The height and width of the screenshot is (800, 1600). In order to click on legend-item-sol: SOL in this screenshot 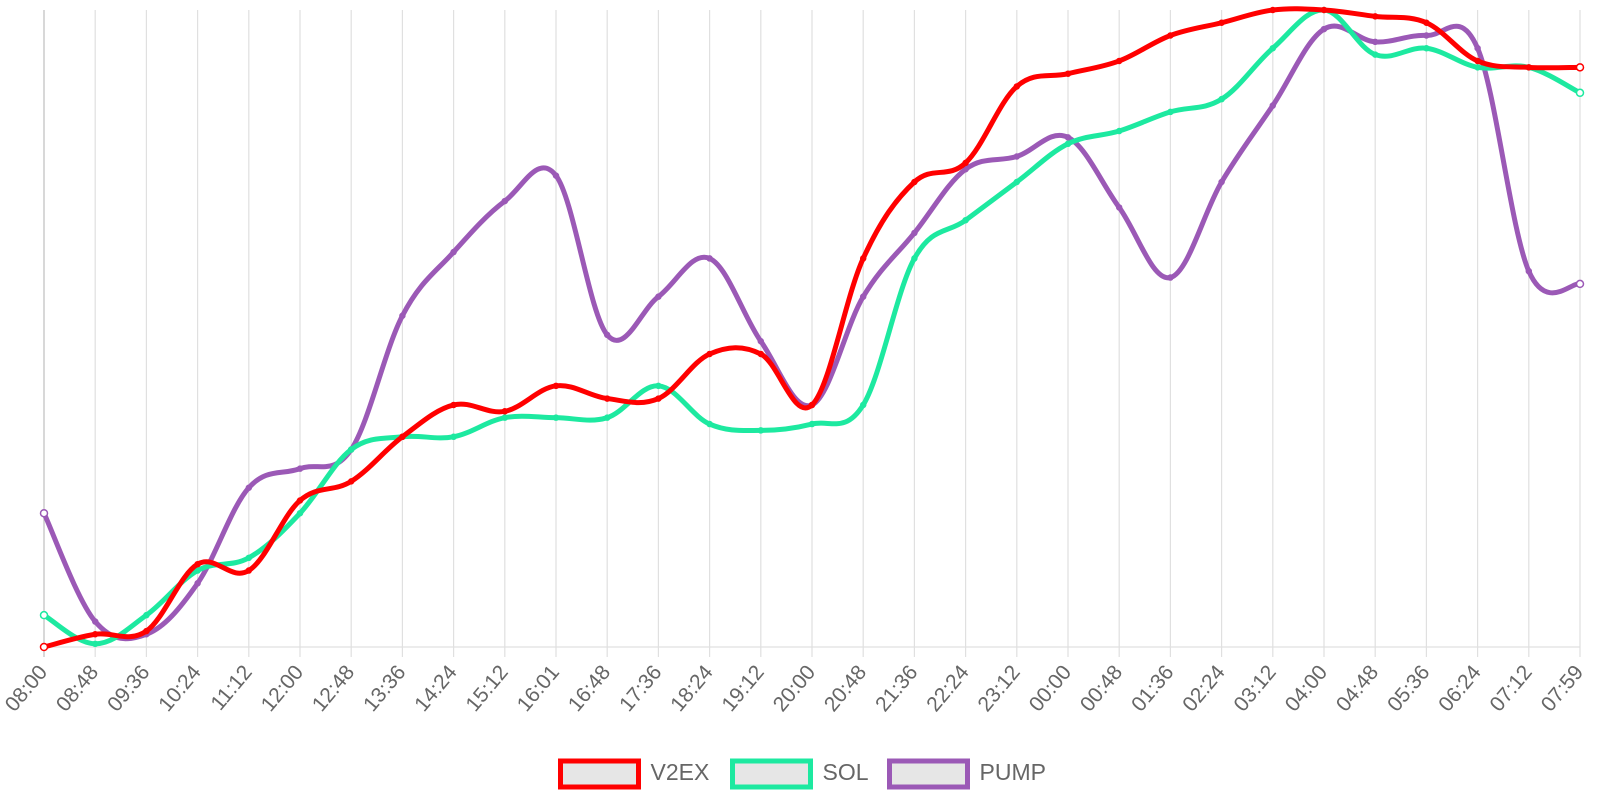, I will do `click(799, 774)`.